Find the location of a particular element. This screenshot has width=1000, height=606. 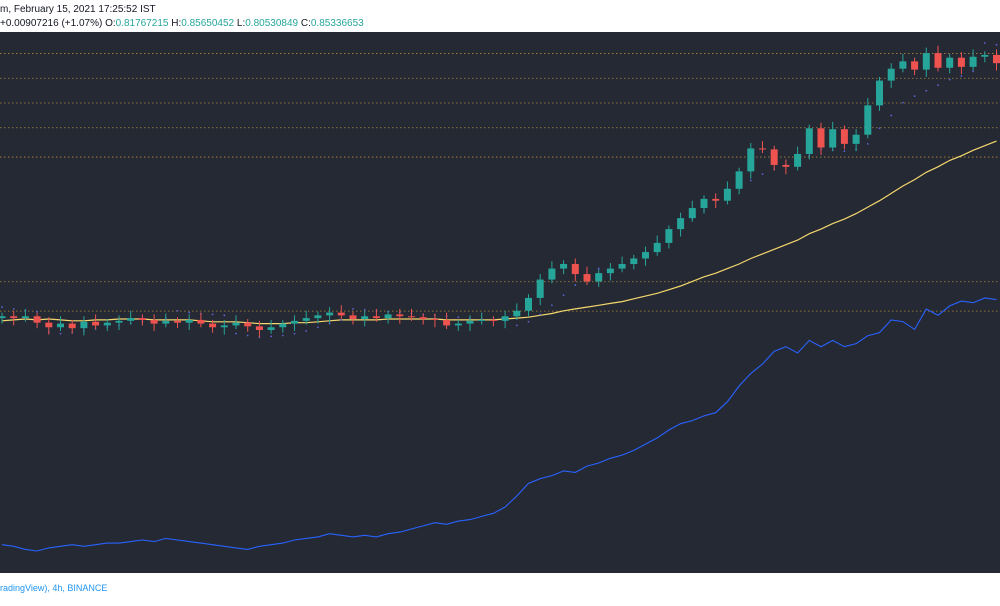

close-label: C: is located at coordinates (305, 23).